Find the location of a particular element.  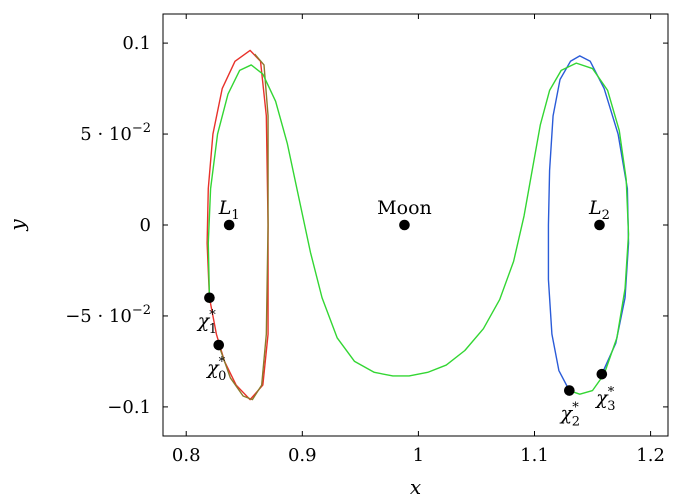

x-tick-label: 1 is located at coordinates (418, 455).